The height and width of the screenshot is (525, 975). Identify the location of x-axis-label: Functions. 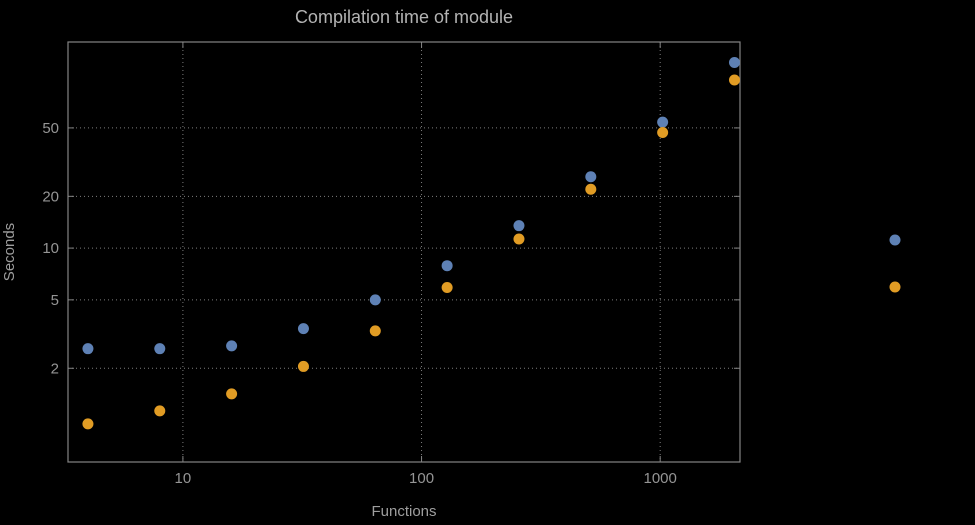
(403, 511).